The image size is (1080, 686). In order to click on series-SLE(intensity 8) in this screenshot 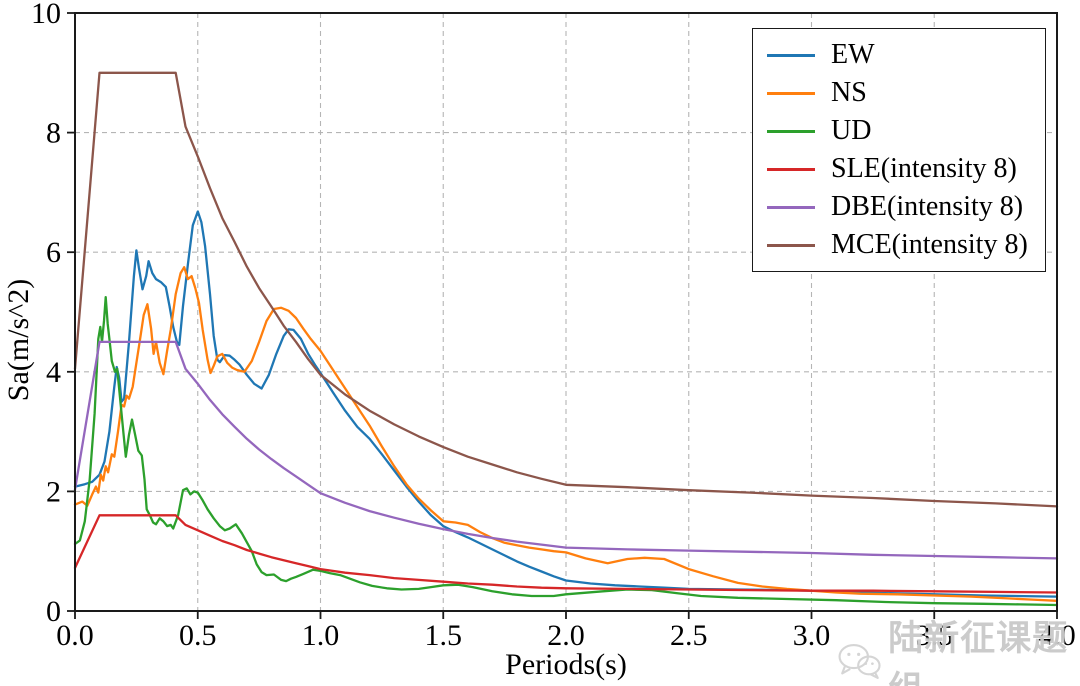, I will do `click(566, 554)`.